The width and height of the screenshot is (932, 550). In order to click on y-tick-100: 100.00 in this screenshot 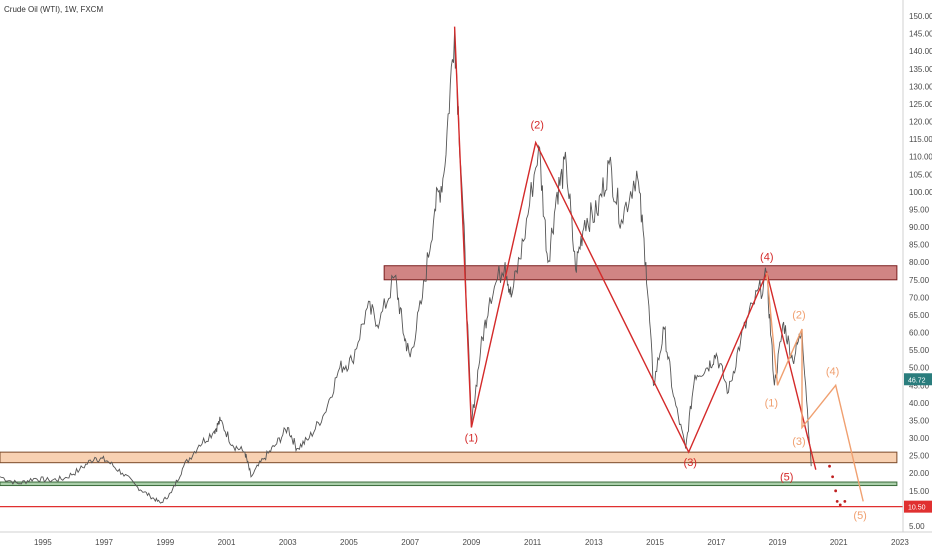, I will do `click(920, 192)`.